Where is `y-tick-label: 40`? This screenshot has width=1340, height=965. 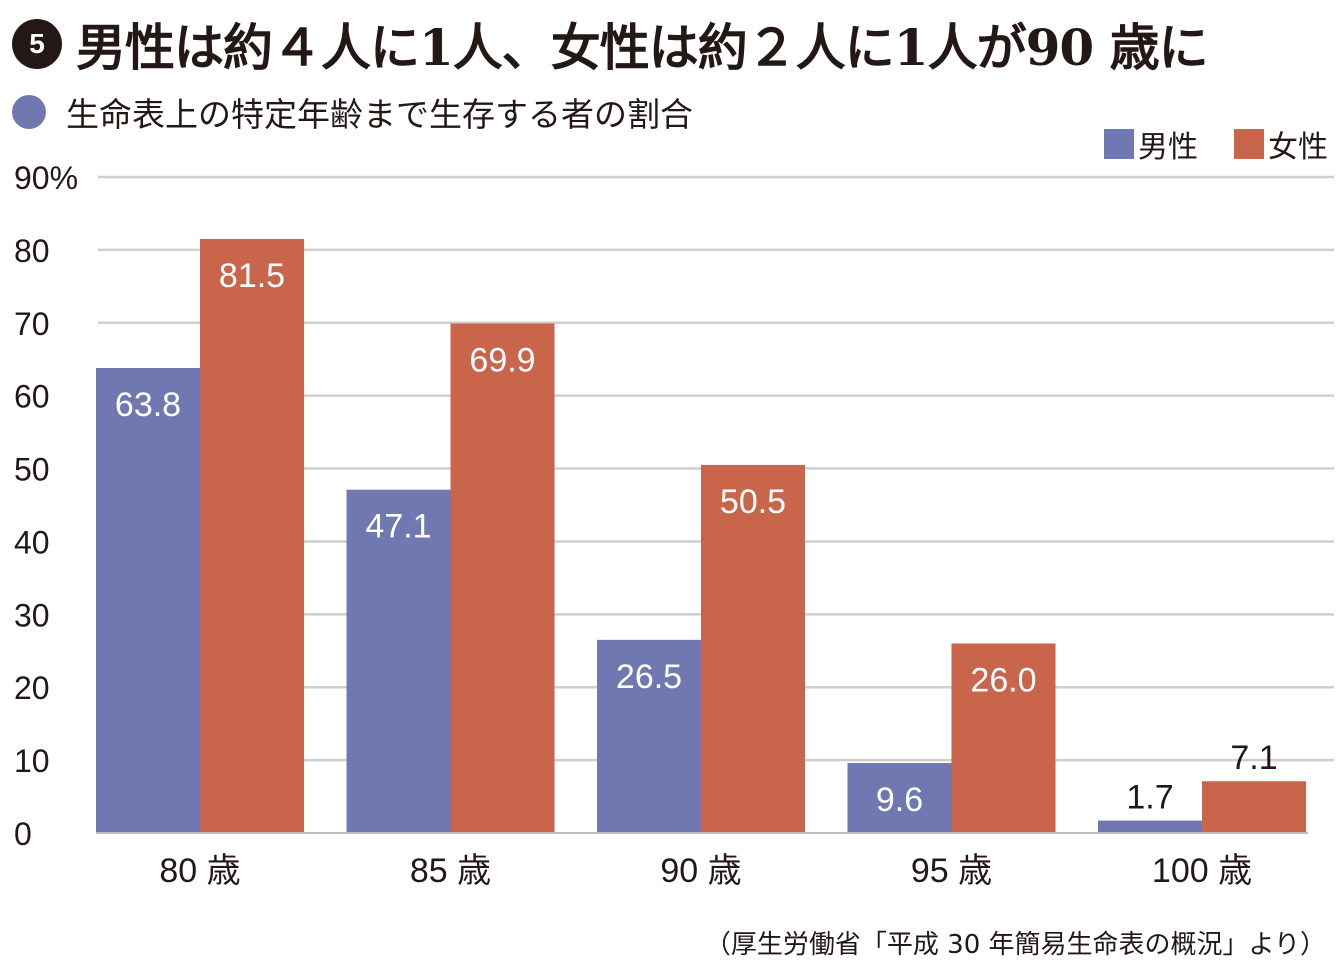 y-tick-label: 40 is located at coordinates (32, 542).